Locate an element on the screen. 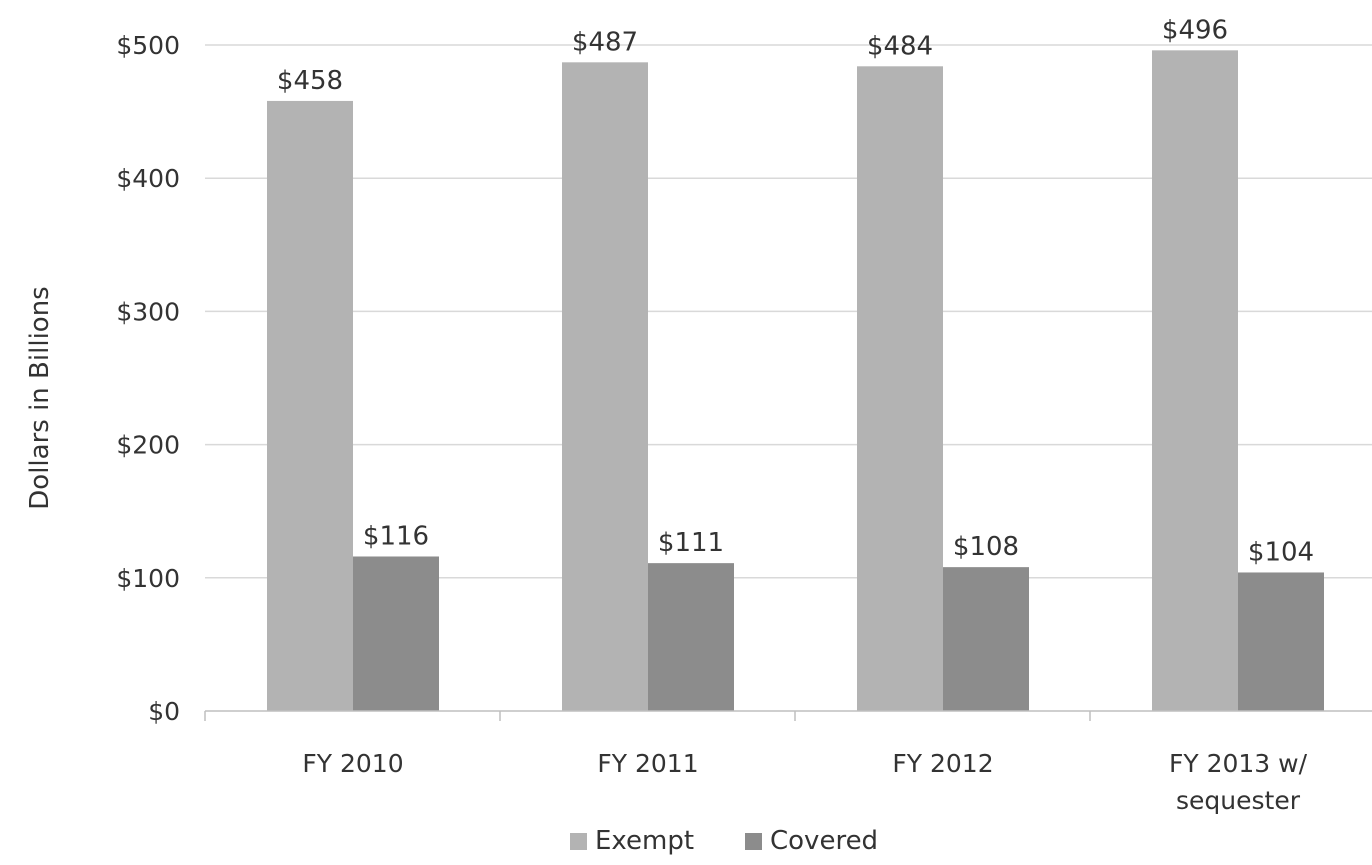  y-tick-label: $100 is located at coordinates (148, 578).